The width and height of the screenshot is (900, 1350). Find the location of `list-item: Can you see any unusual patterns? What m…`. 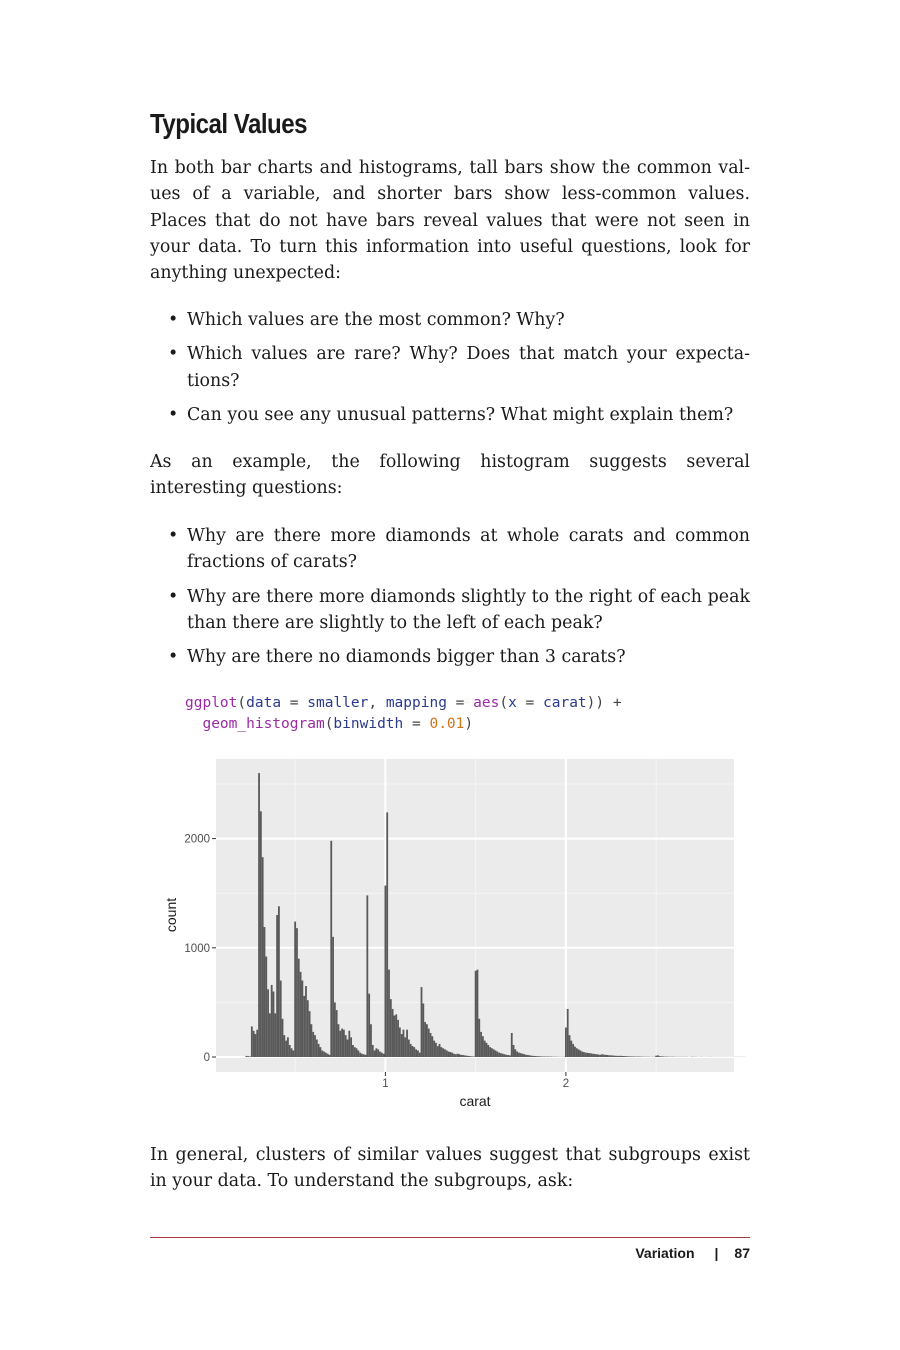

list-item: Can you see any unusual patterns? What m… is located at coordinates (459, 415).